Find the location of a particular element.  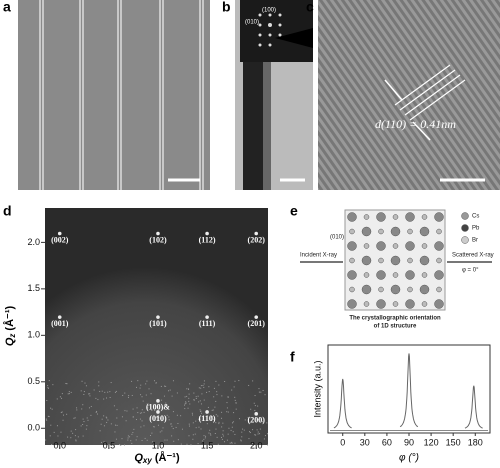

x-axis-label: Qxy (Å⁻¹) is located at coordinates (157, 458).